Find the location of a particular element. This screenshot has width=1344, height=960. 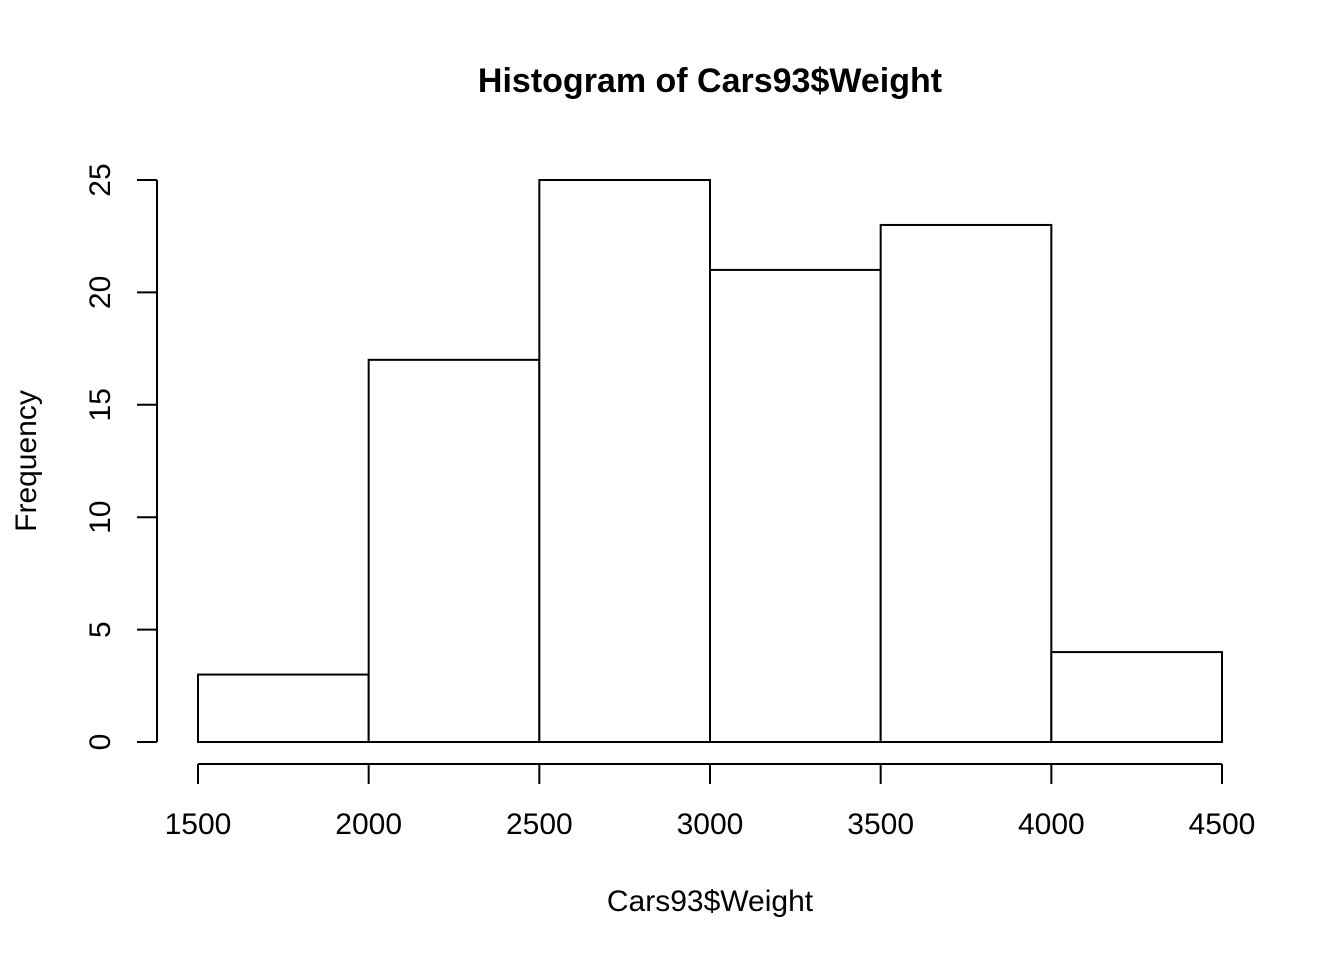

x-tick-label: 3000 is located at coordinates (710, 824).